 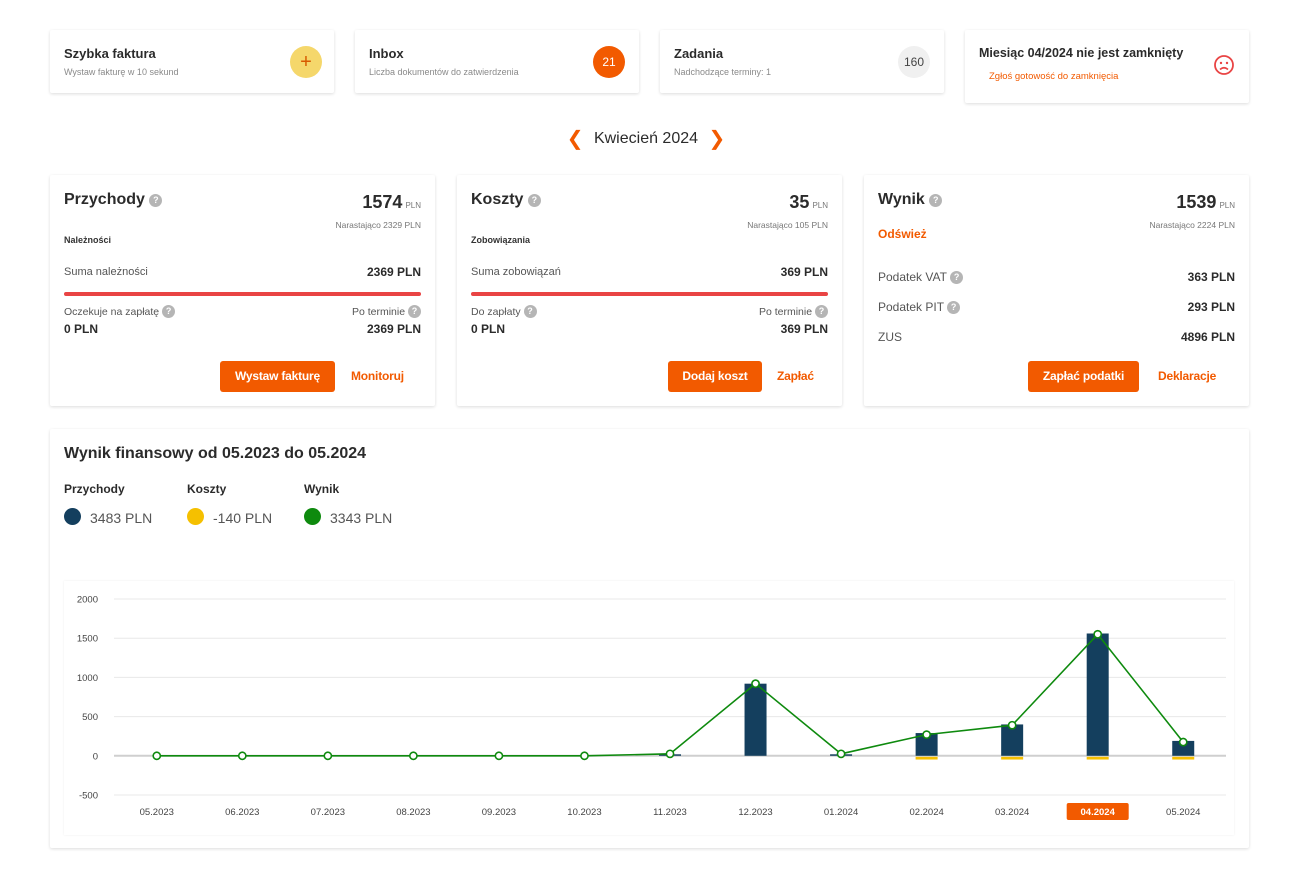 What do you see at coordinates (277, 376) in the screenshot?
I see `issue-invoice-button: Wystaw fakturę` at bounding box center [277, 376].